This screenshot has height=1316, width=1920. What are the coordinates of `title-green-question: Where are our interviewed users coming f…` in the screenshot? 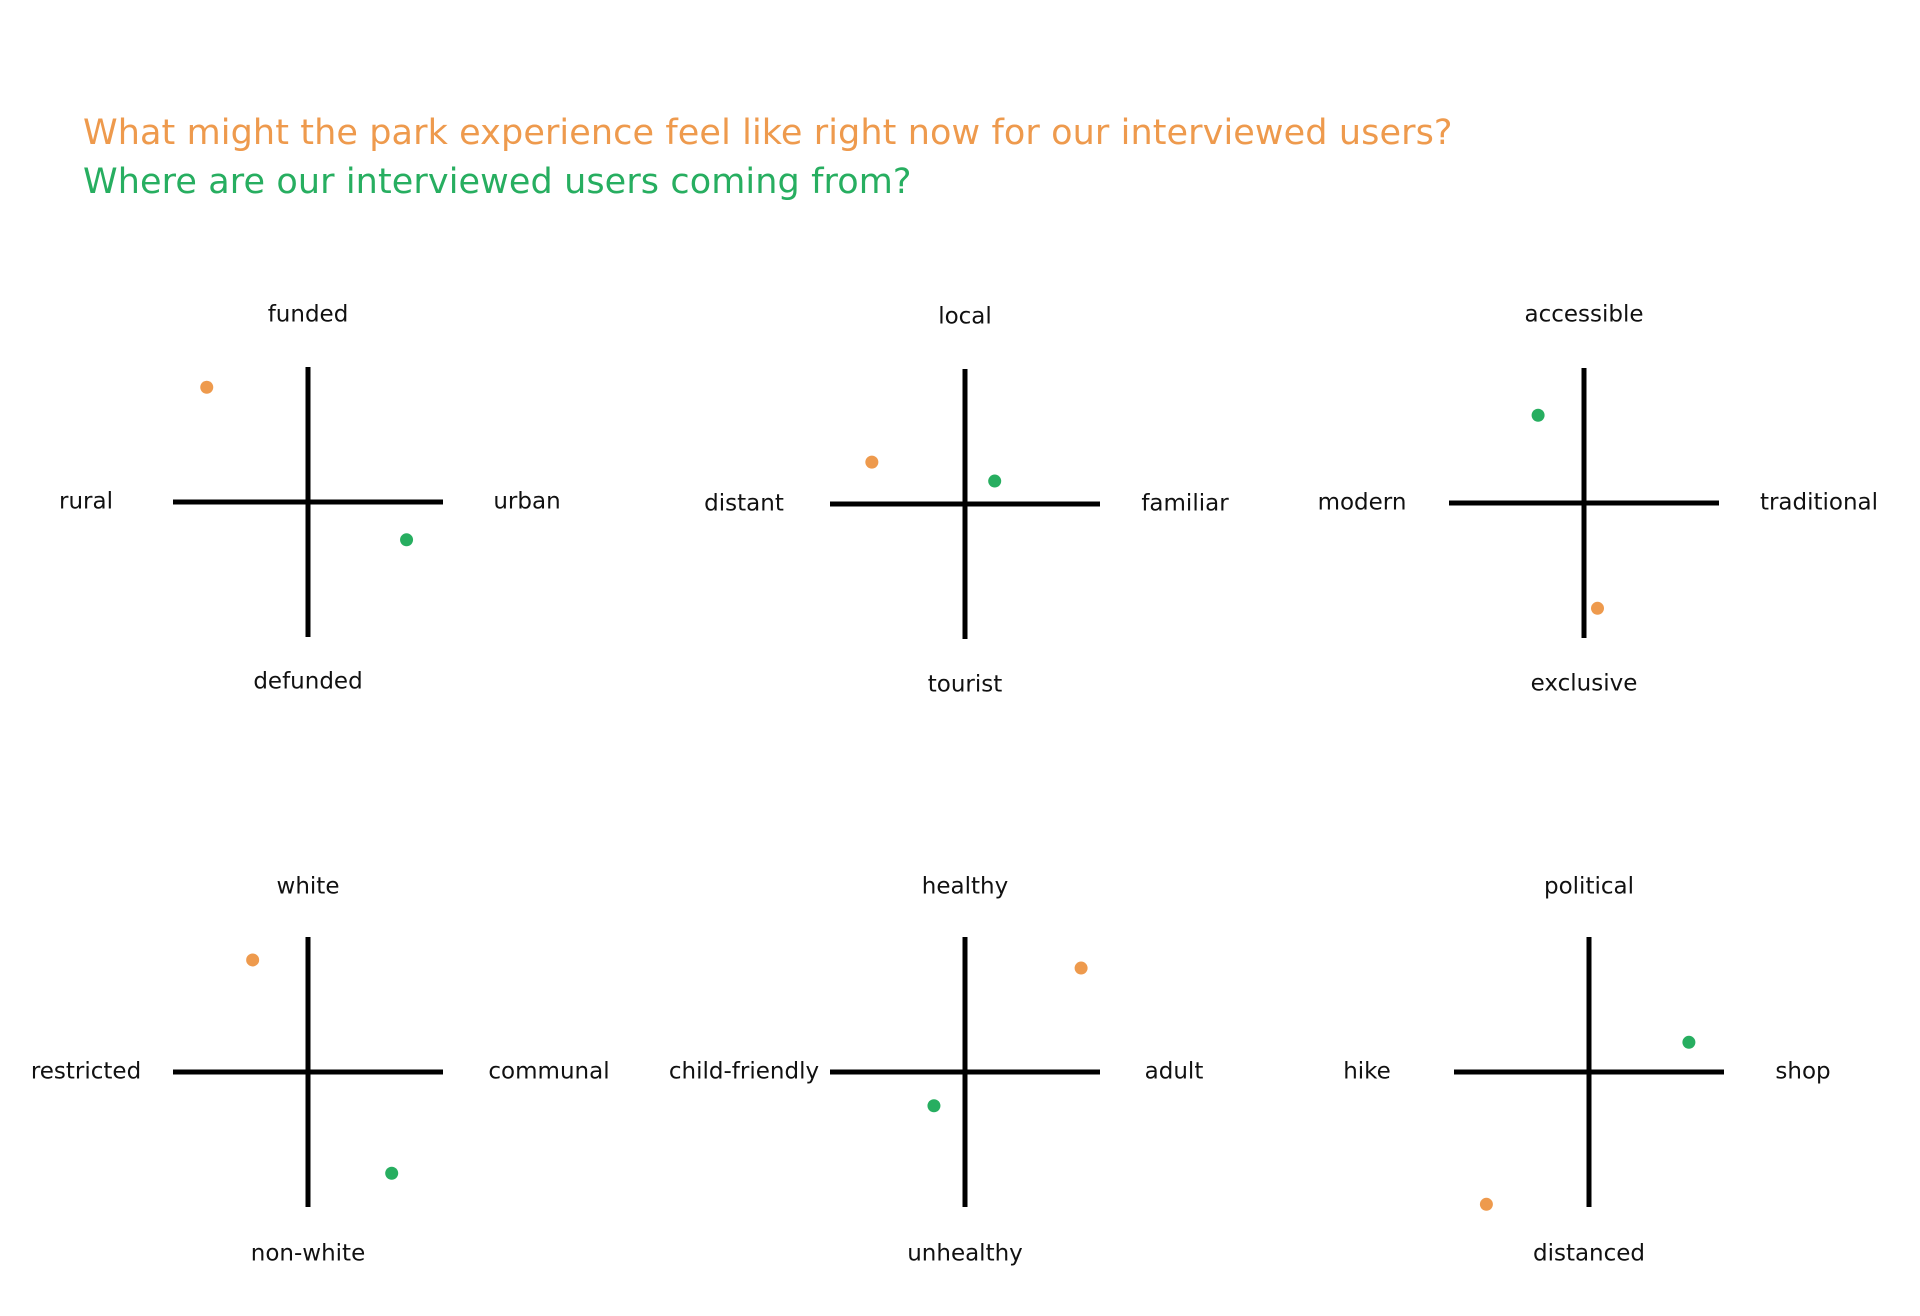 It's located at (497, 182).